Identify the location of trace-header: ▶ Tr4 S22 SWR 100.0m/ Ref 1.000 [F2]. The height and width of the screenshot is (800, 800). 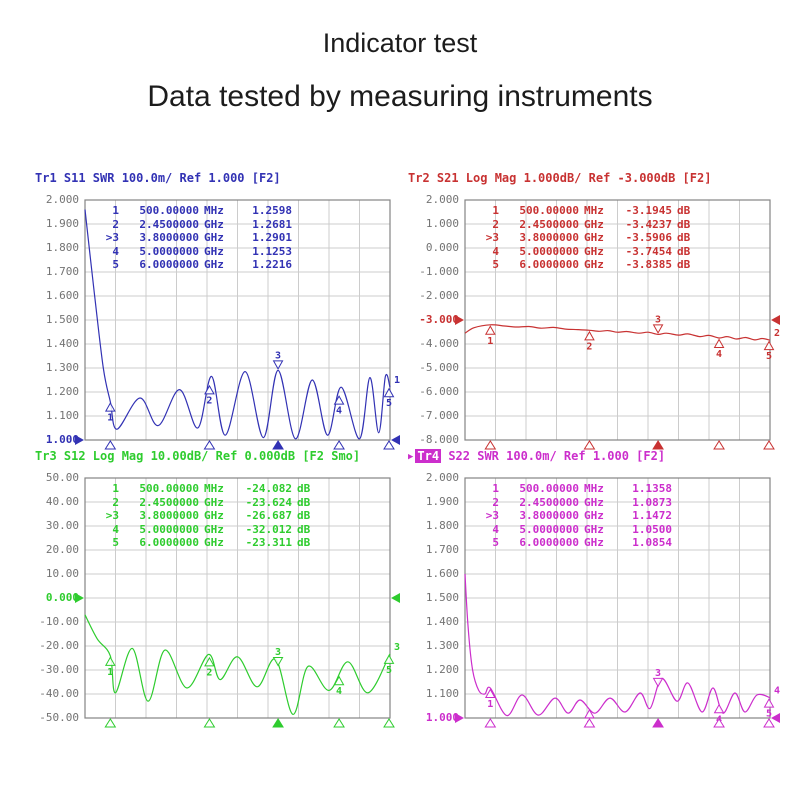
(536, 456).